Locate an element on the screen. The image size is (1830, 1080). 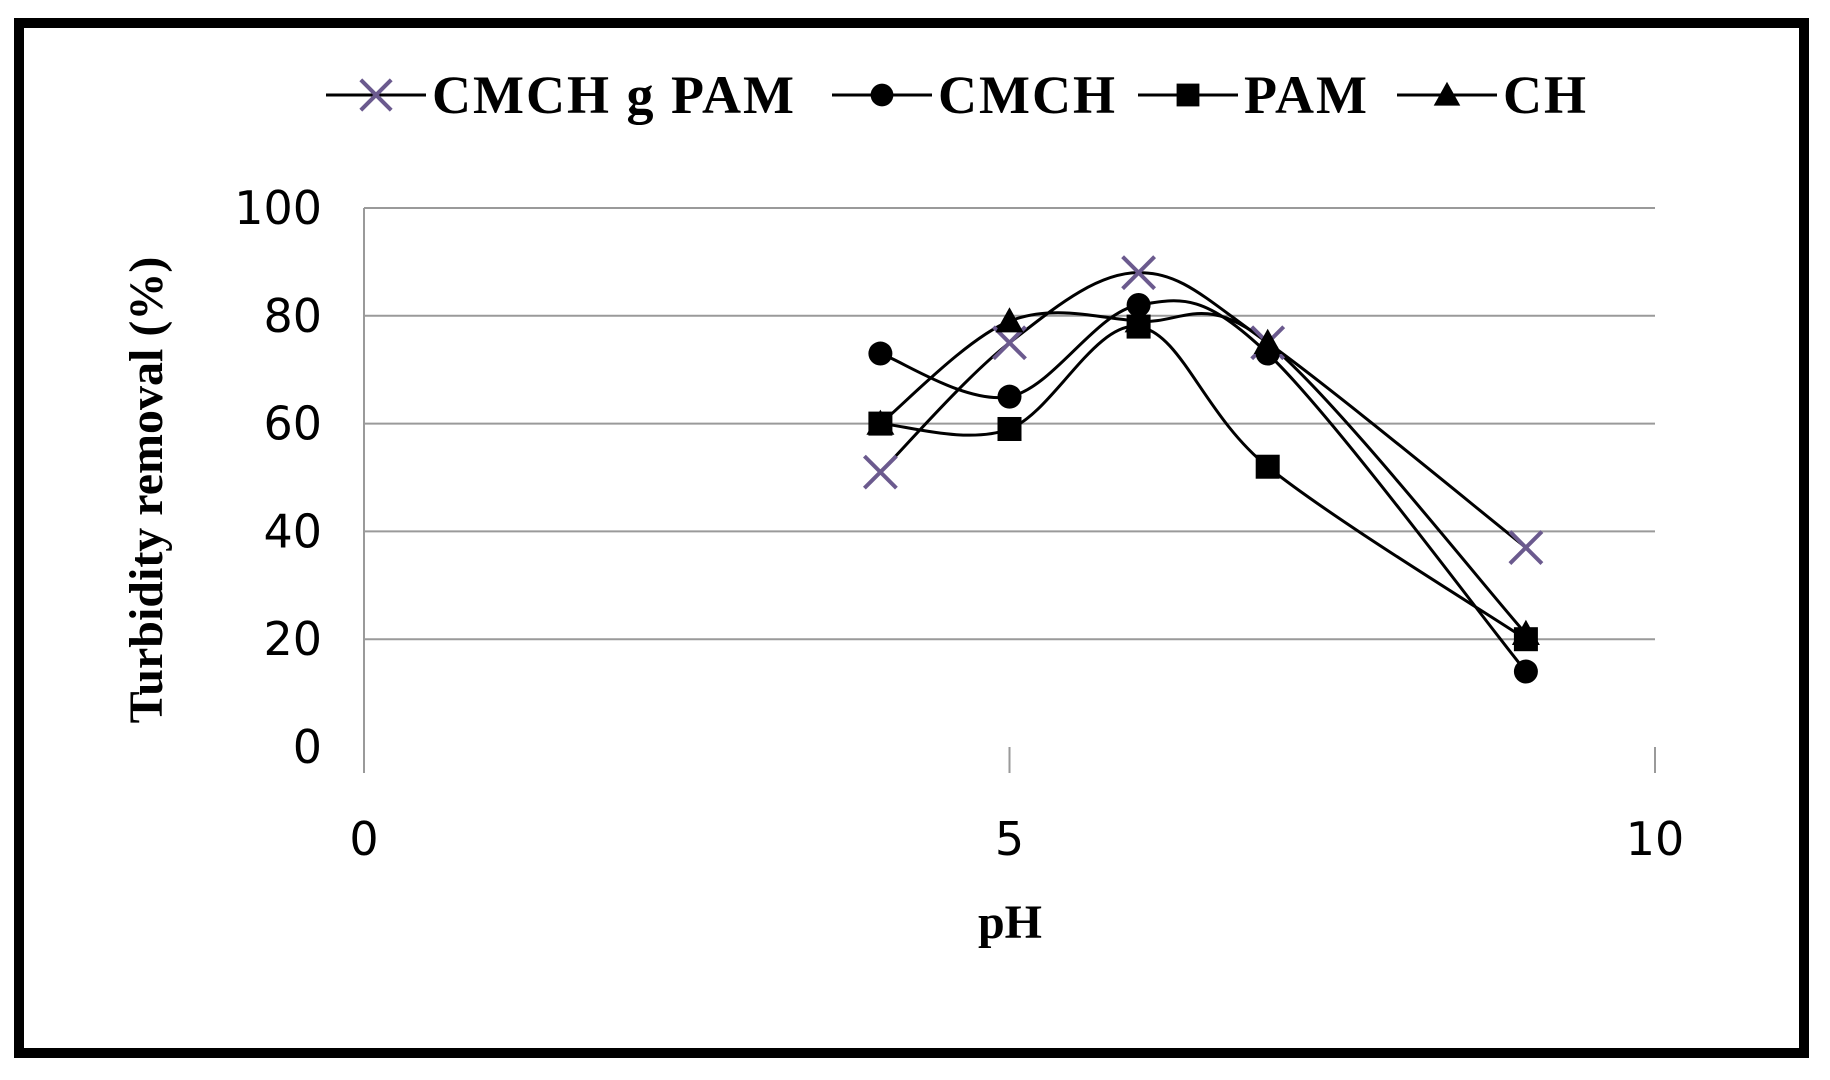
y-axis-title: Turbidity removal (%) is located at coordinates (146, 490).